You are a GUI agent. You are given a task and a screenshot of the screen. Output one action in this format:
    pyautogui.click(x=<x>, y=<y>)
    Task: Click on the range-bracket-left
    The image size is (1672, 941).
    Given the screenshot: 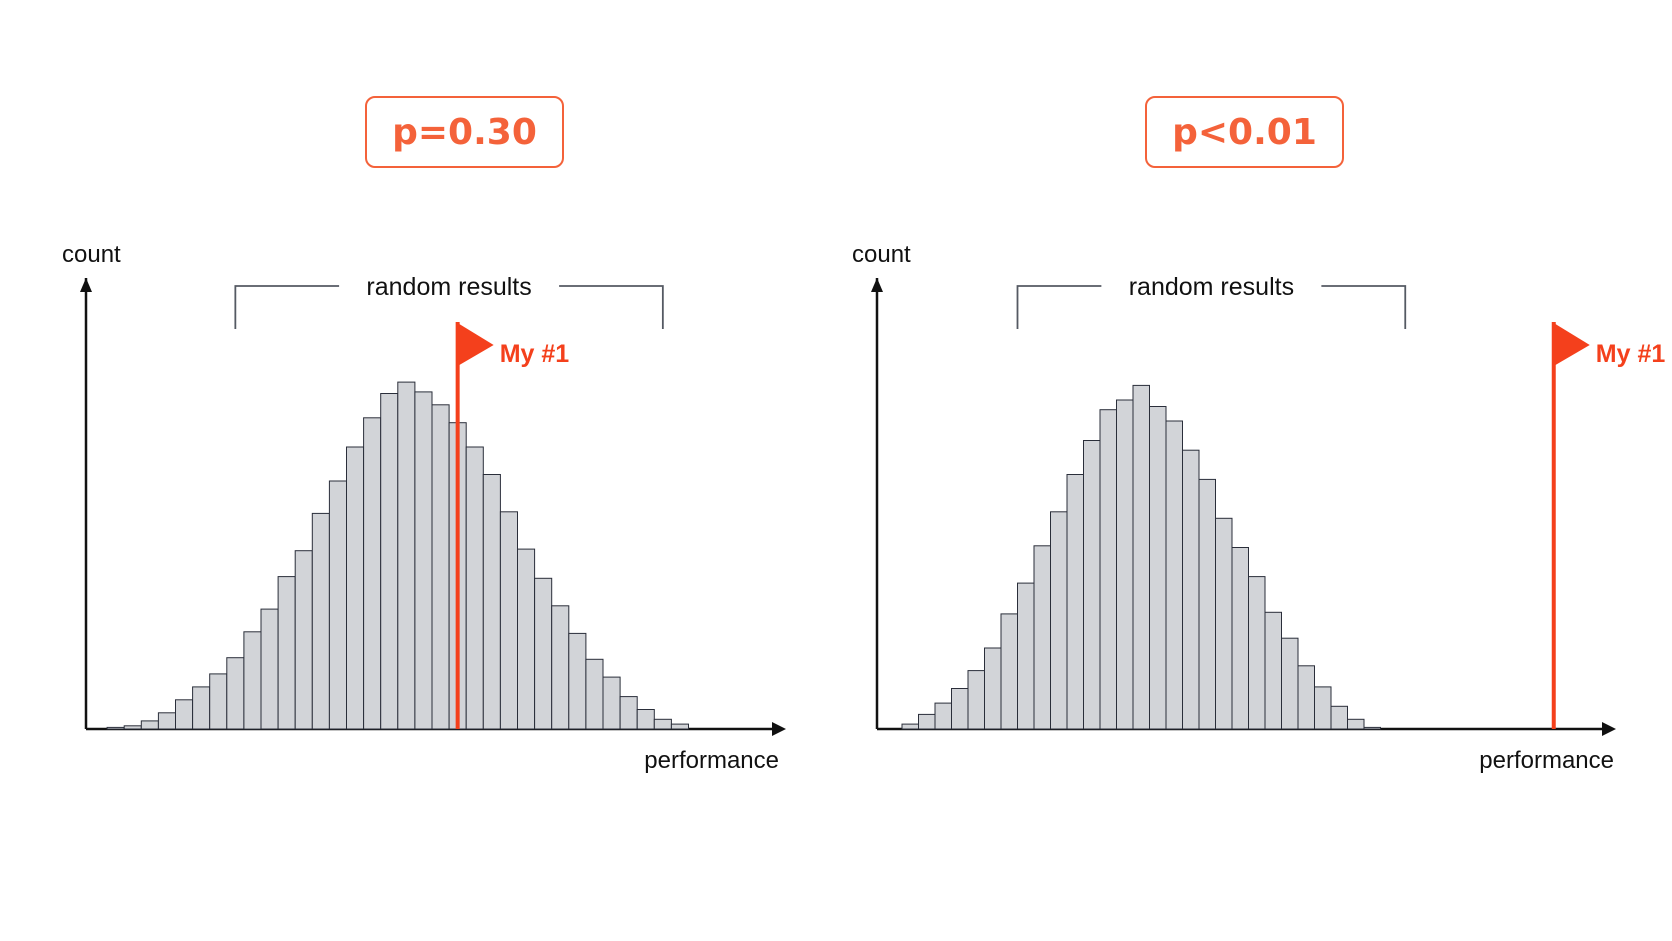 What is the action you would take?
    pyautogui.click(x=449, y=307)
    